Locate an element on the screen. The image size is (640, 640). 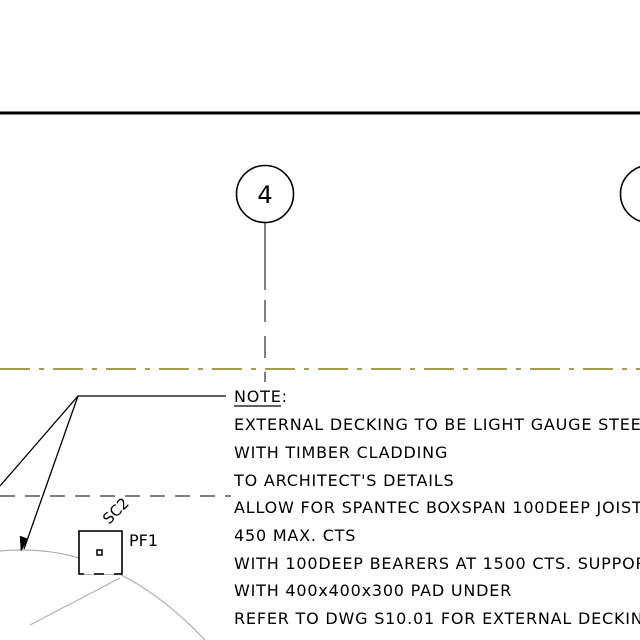
note-line: EXTERNAL DECKING TO BE LIGHT GAUGE STEEL is located at coordinates (437, 424).